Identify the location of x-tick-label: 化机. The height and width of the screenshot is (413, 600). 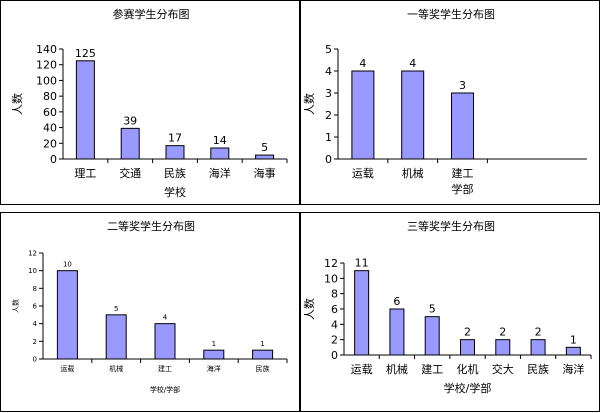
(468, 369).